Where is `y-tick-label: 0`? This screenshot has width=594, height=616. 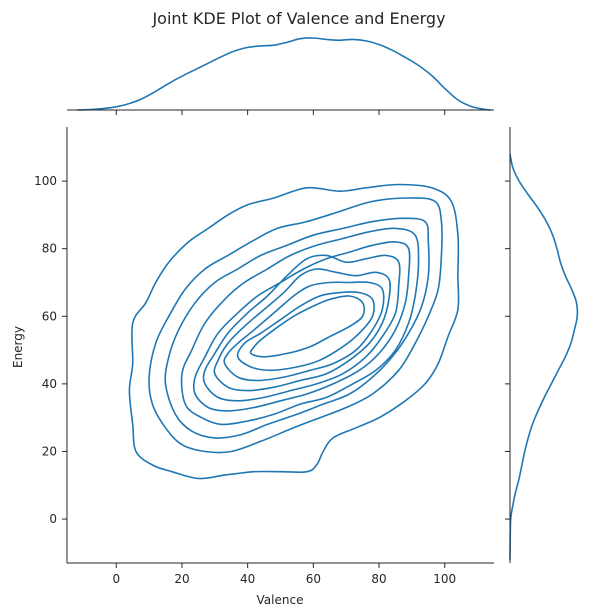 y-tick-label: 0 is located at coordinates (53, 519).